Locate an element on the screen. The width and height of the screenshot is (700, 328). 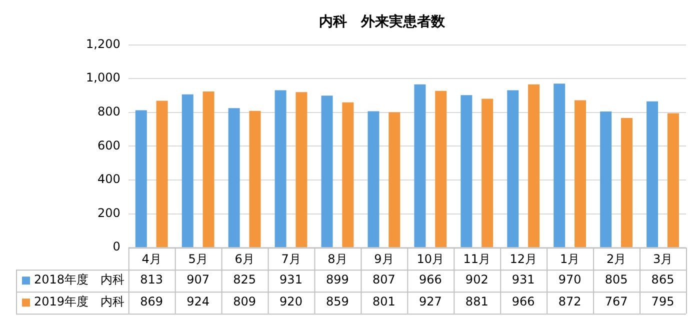
data-label: 767 is located at coordinates (616, 301).